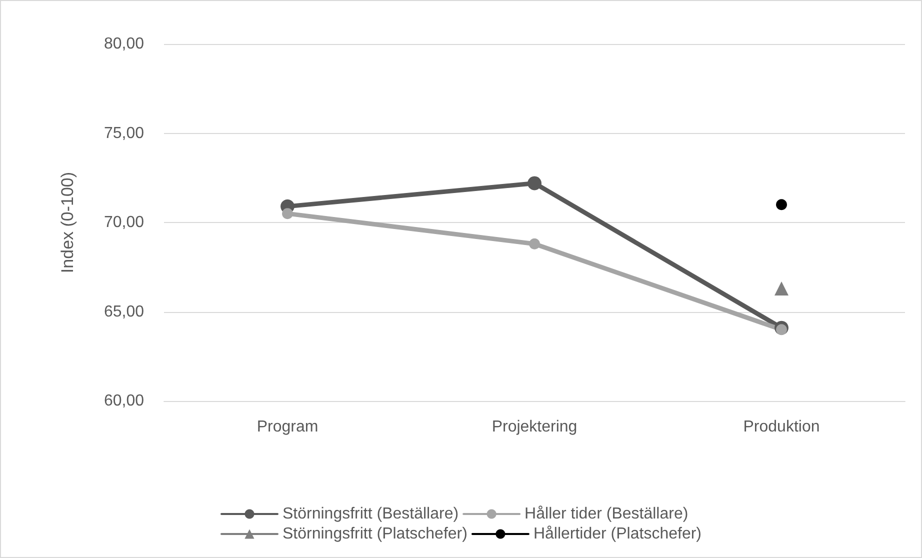 This screenshot has height=558, width=922. I want to click on x-tick-label: Program, so click(287, 427).